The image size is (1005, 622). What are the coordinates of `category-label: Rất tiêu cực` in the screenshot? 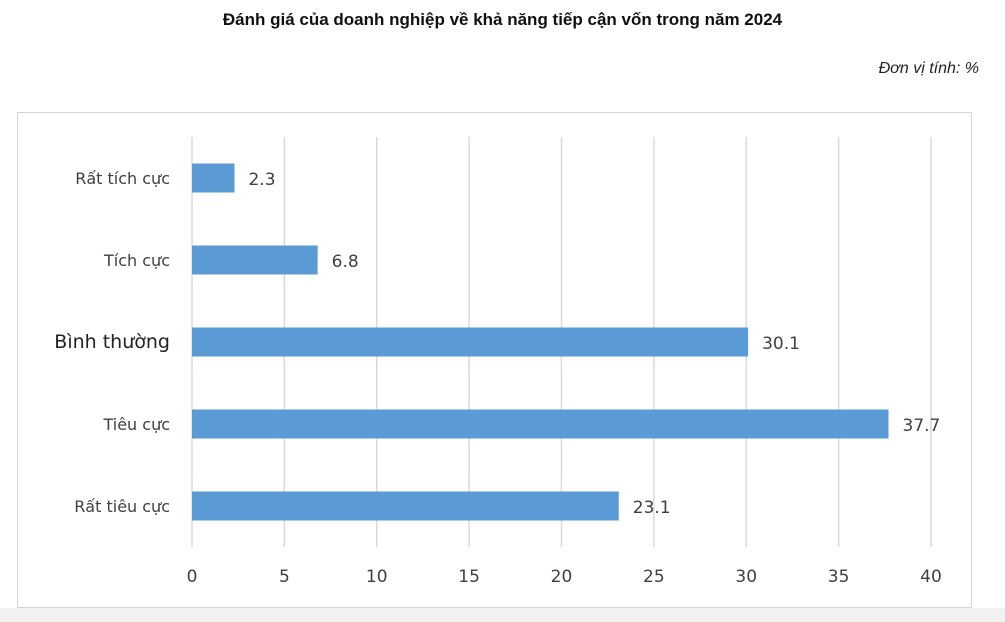 It's located at (122, 506).